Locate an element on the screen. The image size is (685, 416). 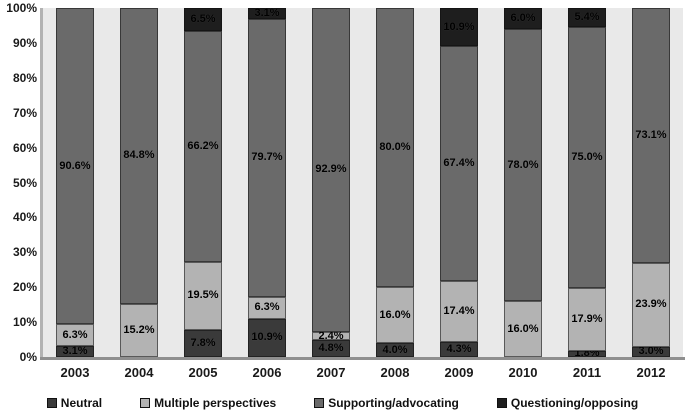
bar-segment-neutral: 3.1% is located at coordinates (75, 351).